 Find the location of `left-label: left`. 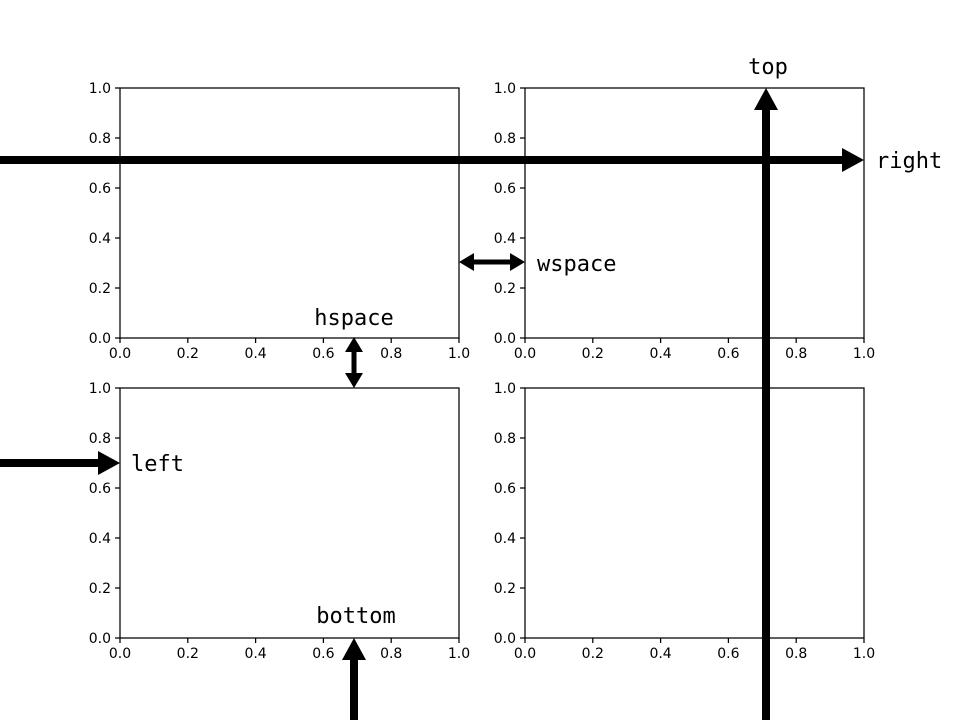

left-label: left is located at coordinates (157, 464).